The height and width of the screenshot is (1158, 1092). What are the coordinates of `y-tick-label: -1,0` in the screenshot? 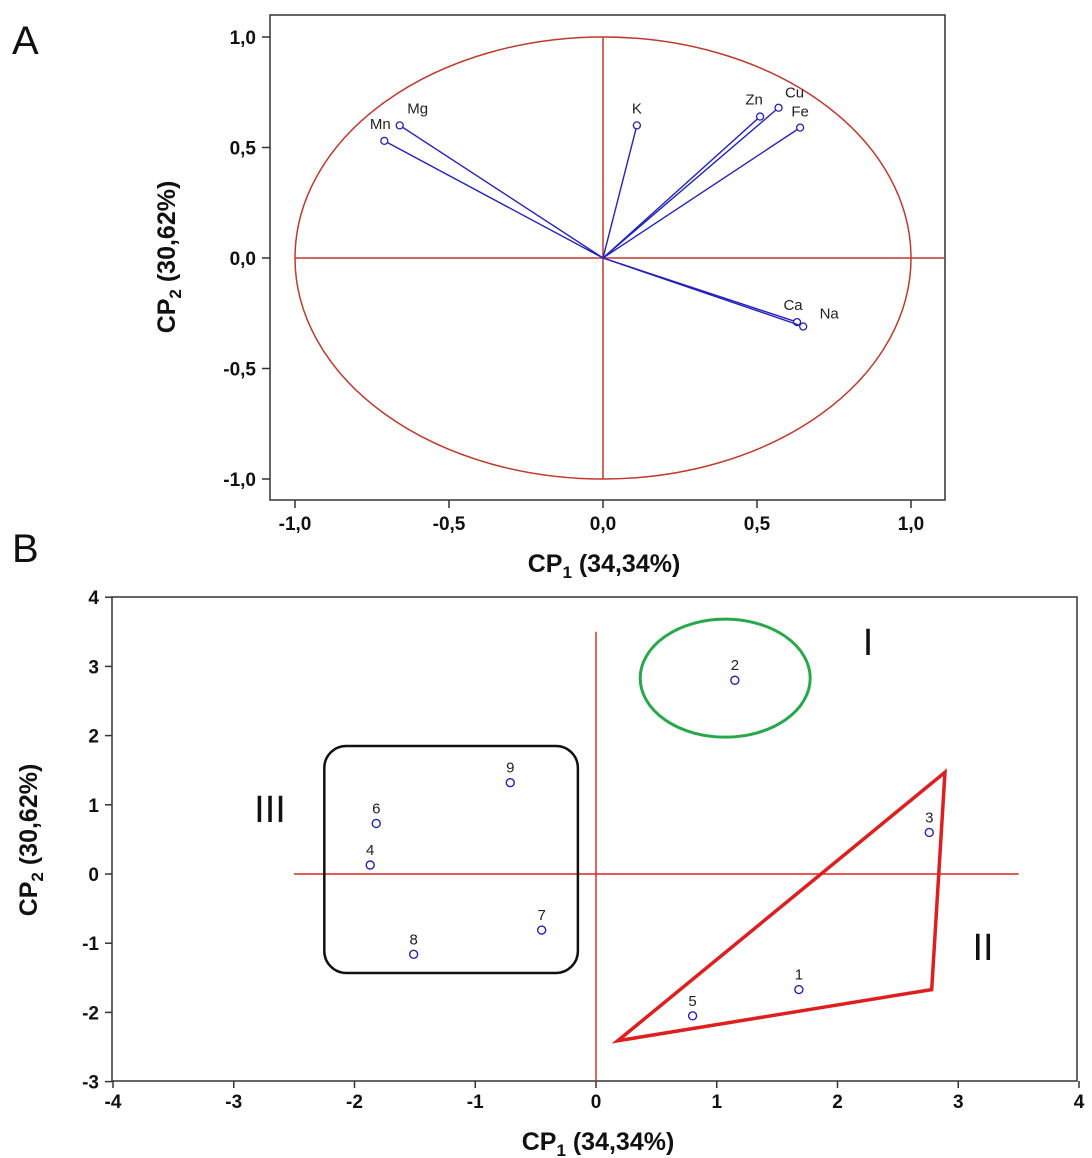 It's located at (239, 480).